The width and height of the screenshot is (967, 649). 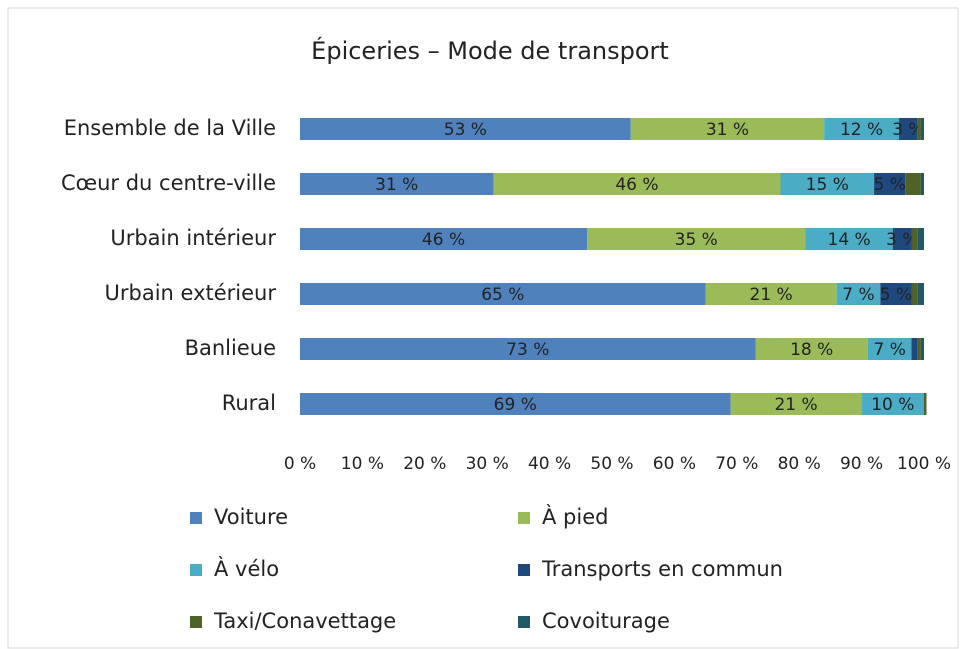 I want to click on data-label: 69 %, so click(x=515, y=405).